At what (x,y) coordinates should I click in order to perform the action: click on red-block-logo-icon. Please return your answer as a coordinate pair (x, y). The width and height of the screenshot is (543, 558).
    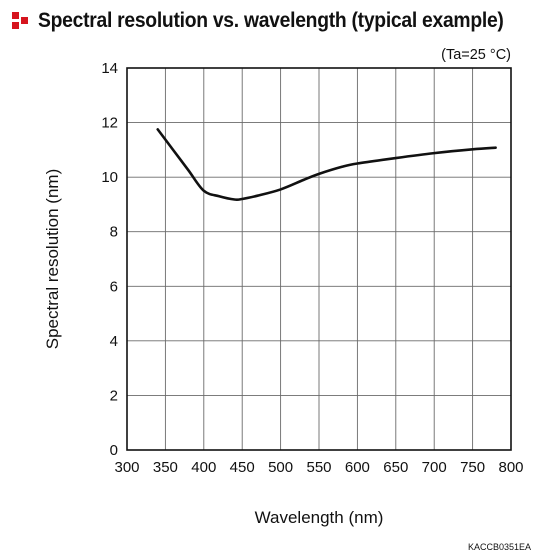
    Looking at the image, I should click on (21, 21).